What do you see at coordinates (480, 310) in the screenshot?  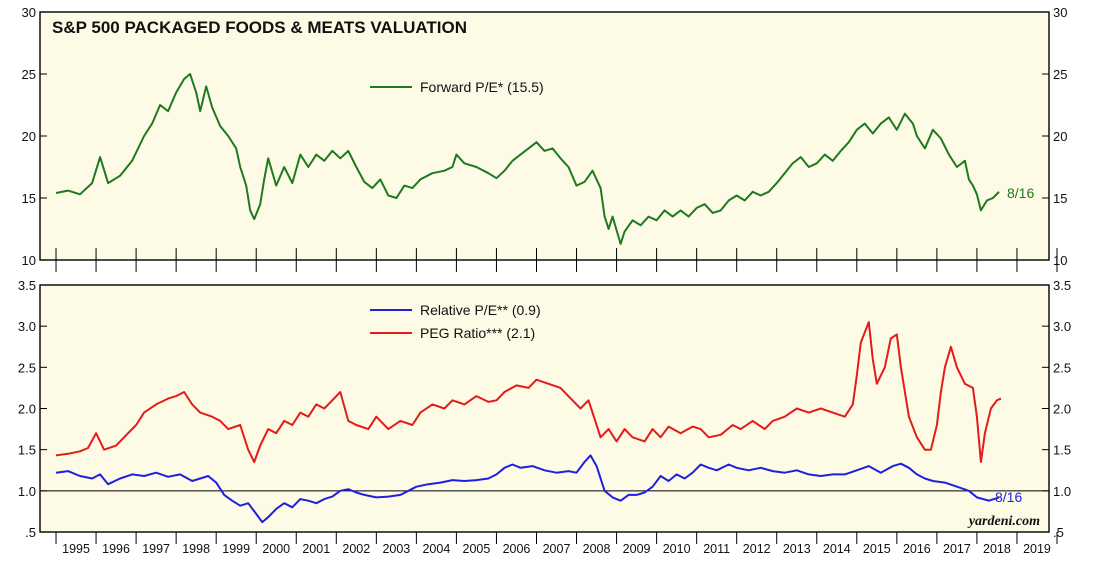 I see `legend-label-relative-pe: Relative P/E** (0.9)` at bounding box center [480, 310].